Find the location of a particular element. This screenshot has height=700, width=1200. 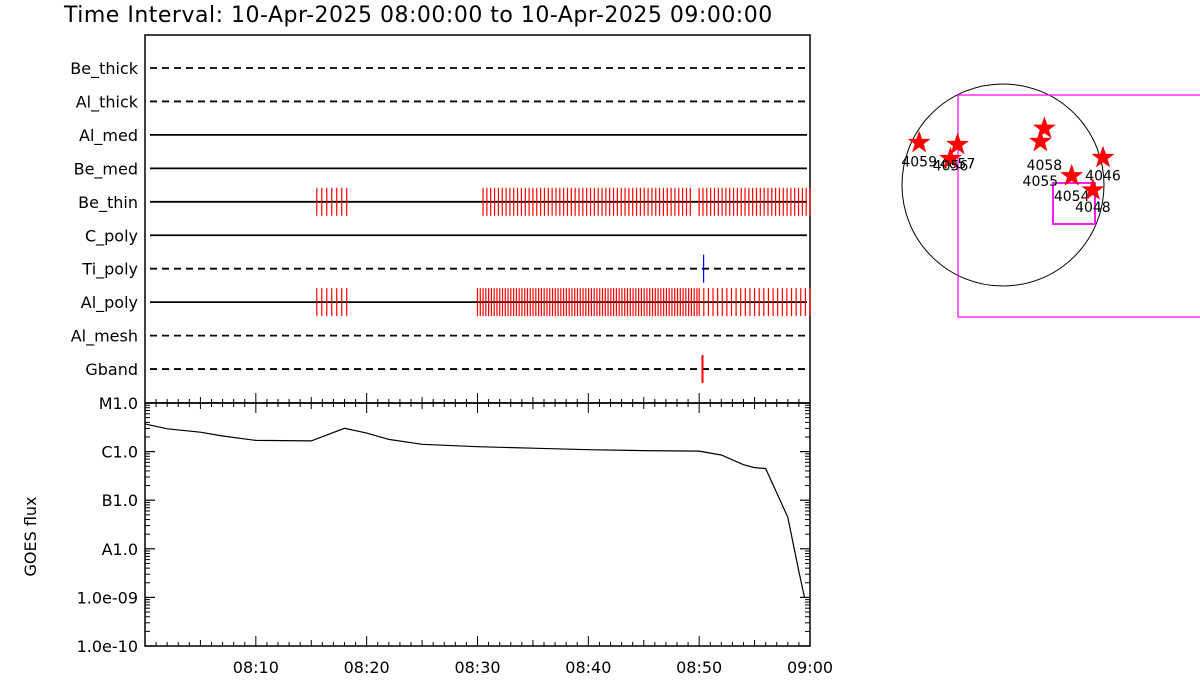

y-tick-label: M1.0 is located at coordinates (118, 403).